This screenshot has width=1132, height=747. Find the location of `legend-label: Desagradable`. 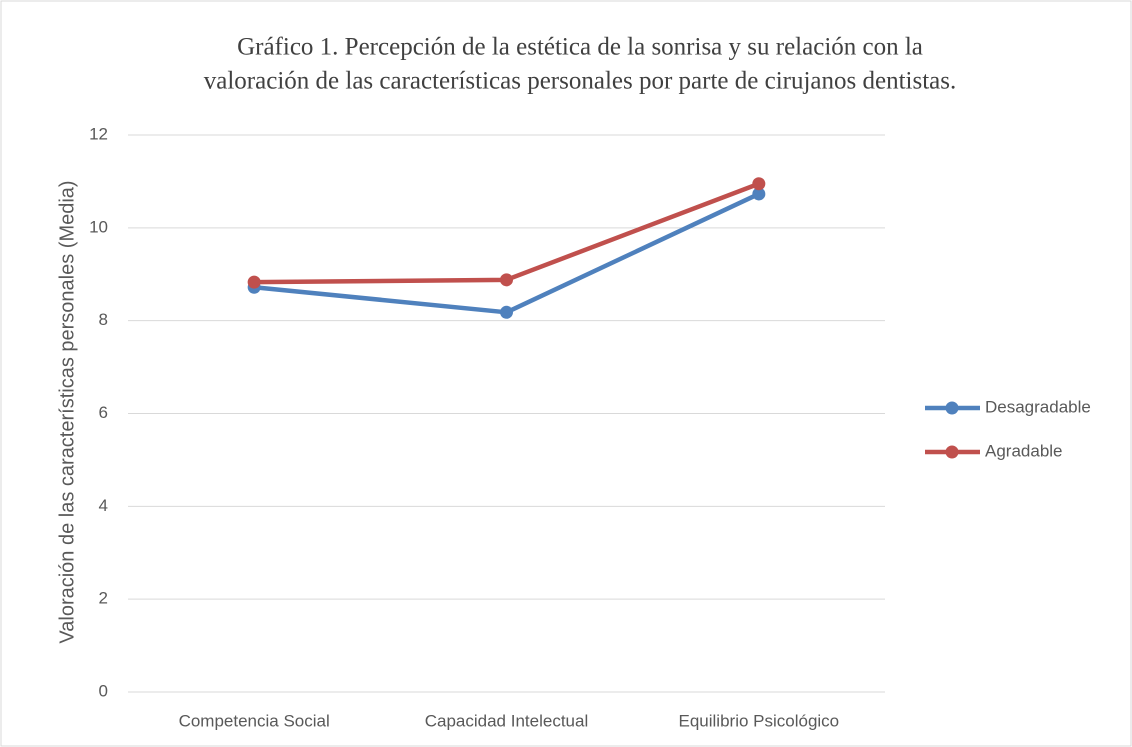

legend-label: Desagradable is located at coordinates (1038, 406).